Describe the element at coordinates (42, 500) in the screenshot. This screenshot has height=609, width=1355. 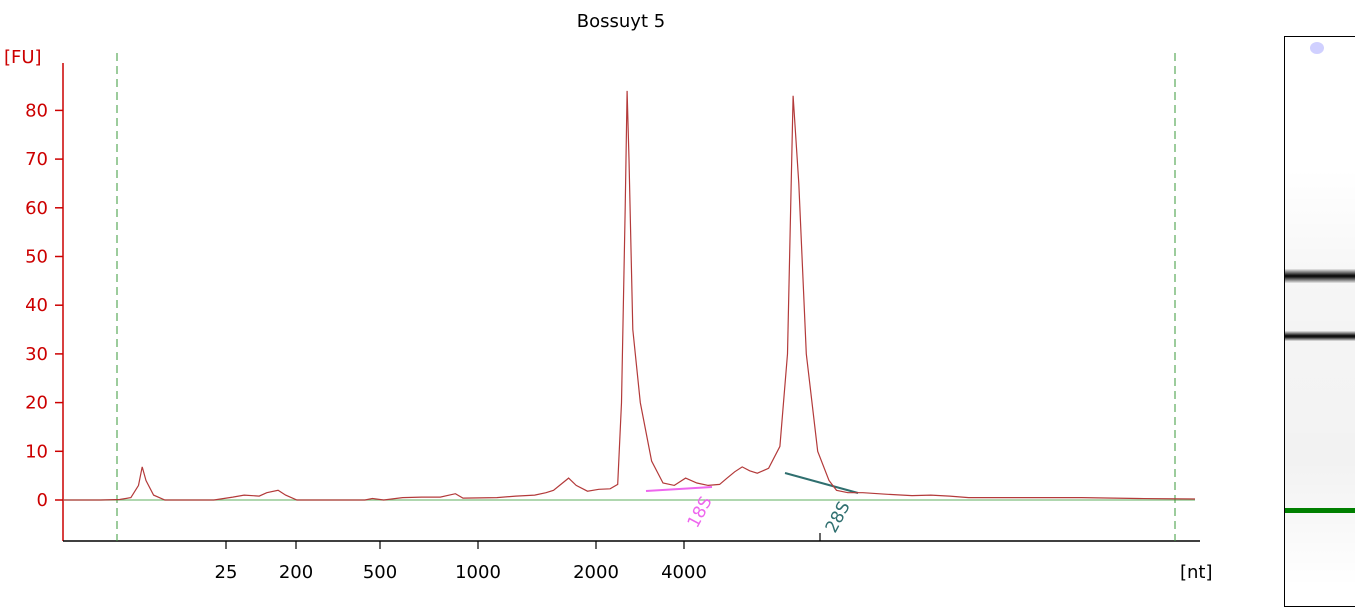
I see `y-tick-label: 0` at that location.